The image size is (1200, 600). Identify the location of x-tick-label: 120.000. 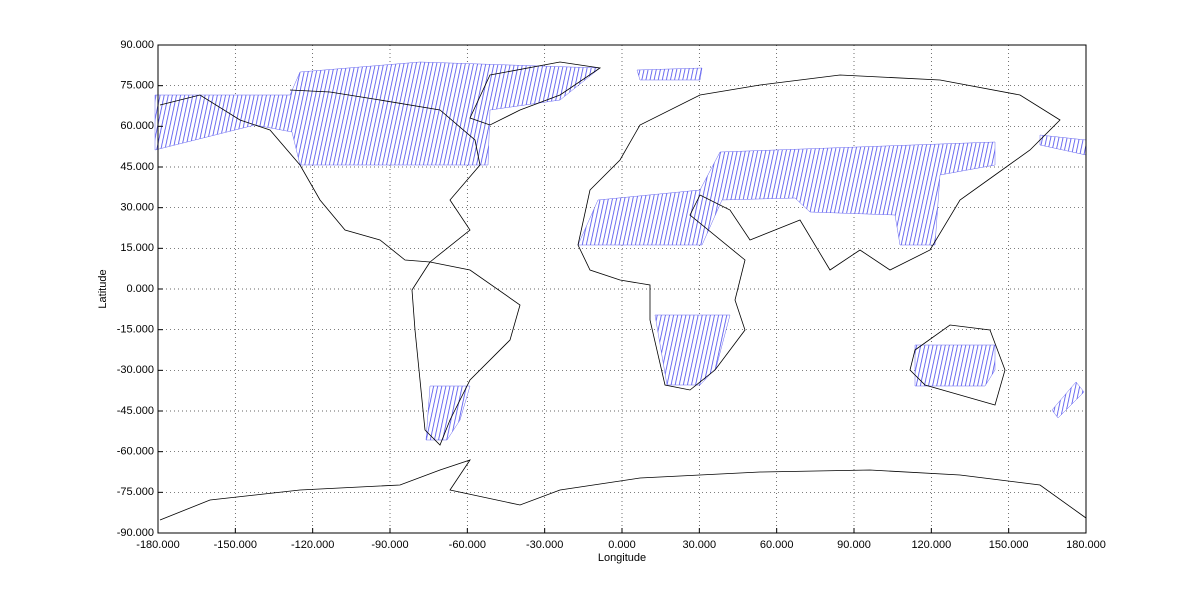
(931, 545).